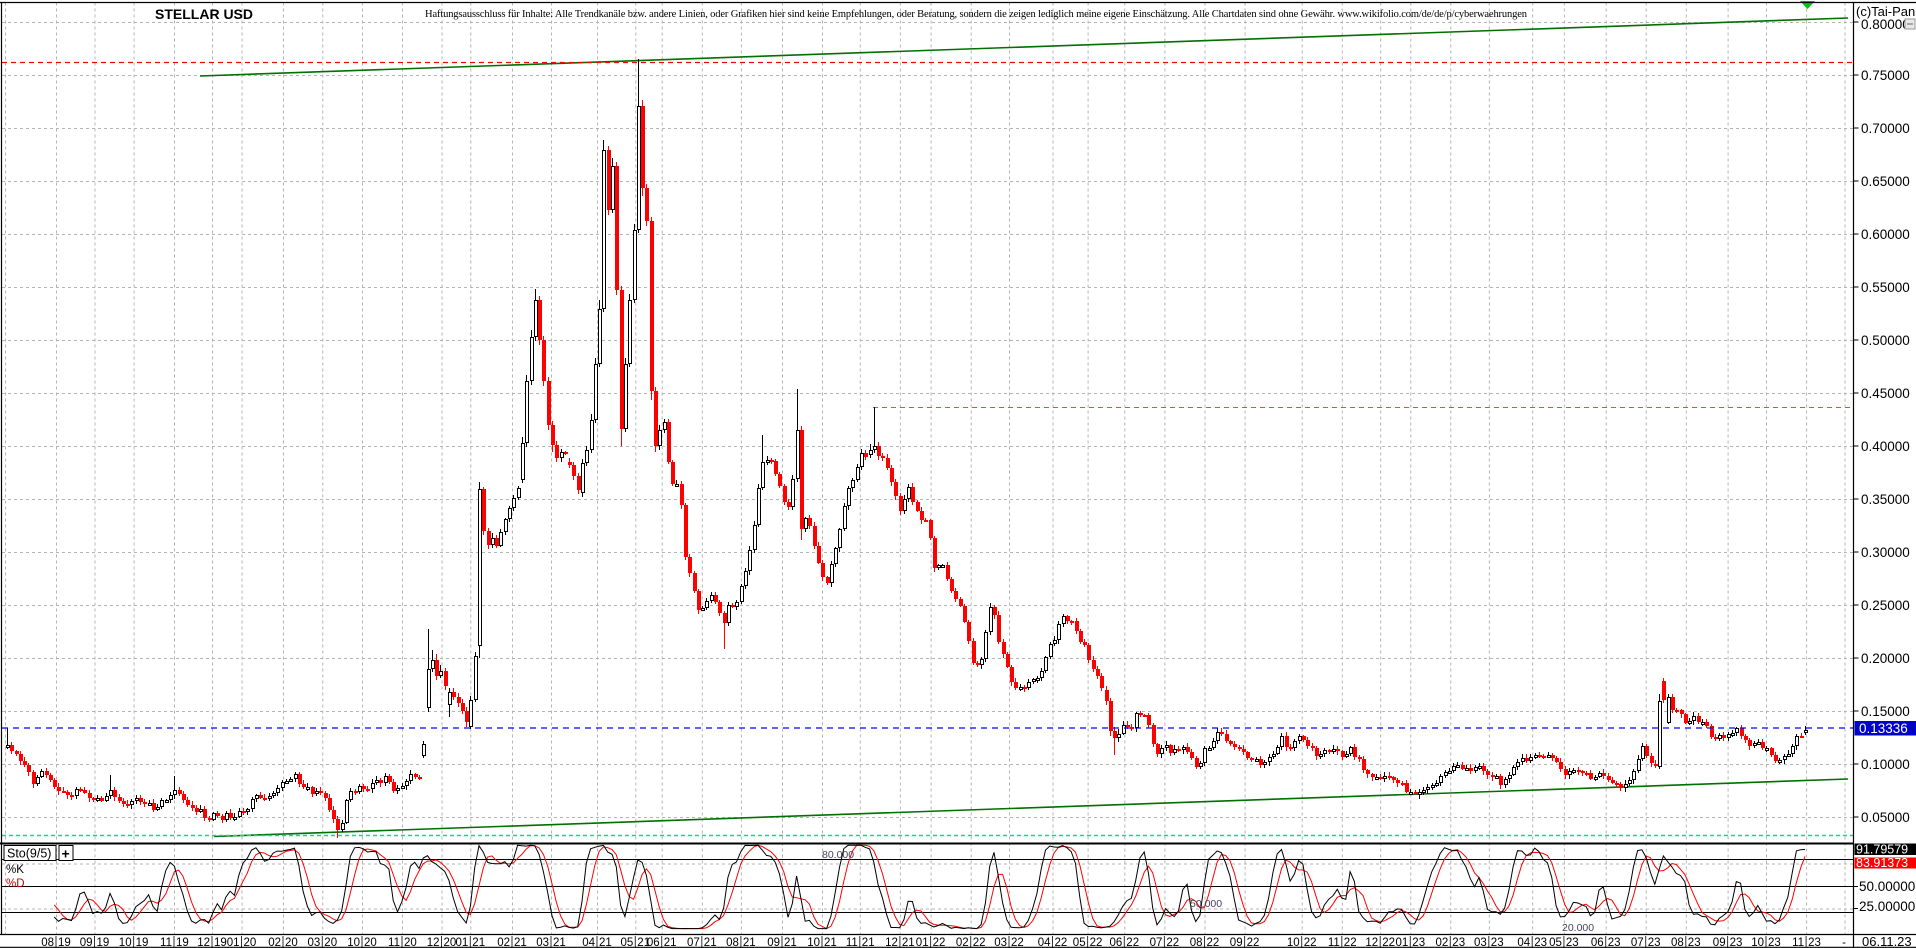 This screenshot has width=1916, height=948. What do you see at coordinates (1885, 764) in the screenshot?
I see `svg-text: 0.10000` at bounding box center [1885, 764].